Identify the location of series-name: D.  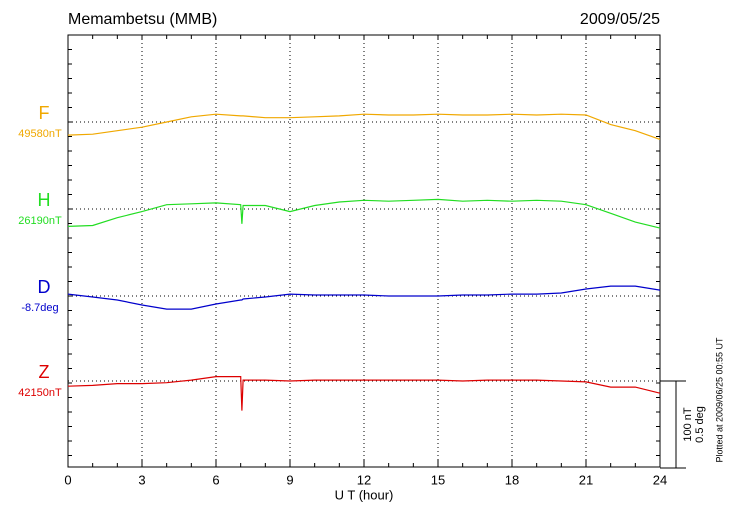
(44, 287).